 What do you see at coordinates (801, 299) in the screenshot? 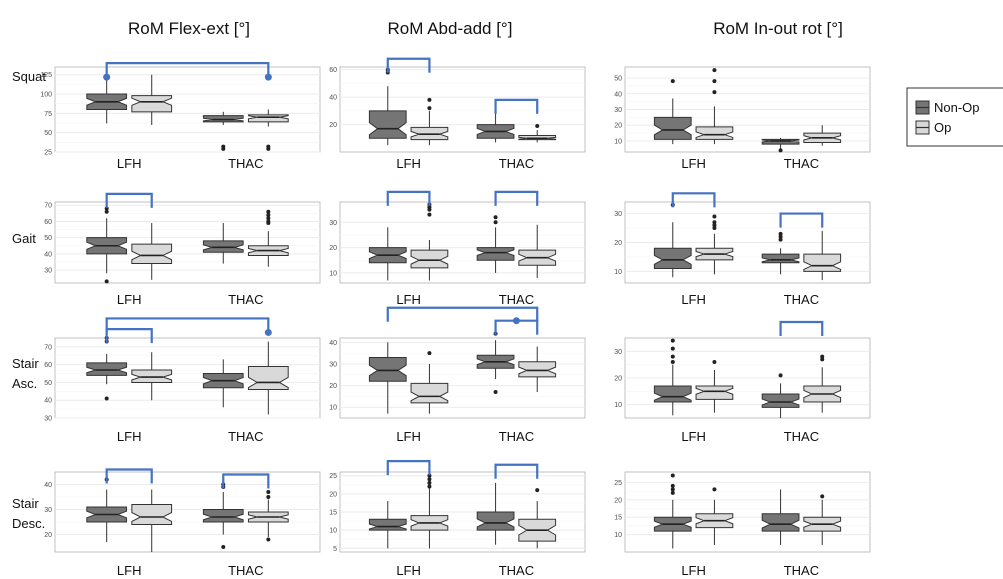
I see `panel-gait-in-out-rot-xlabel-thac: THAC` at bounding box center [801, 299].